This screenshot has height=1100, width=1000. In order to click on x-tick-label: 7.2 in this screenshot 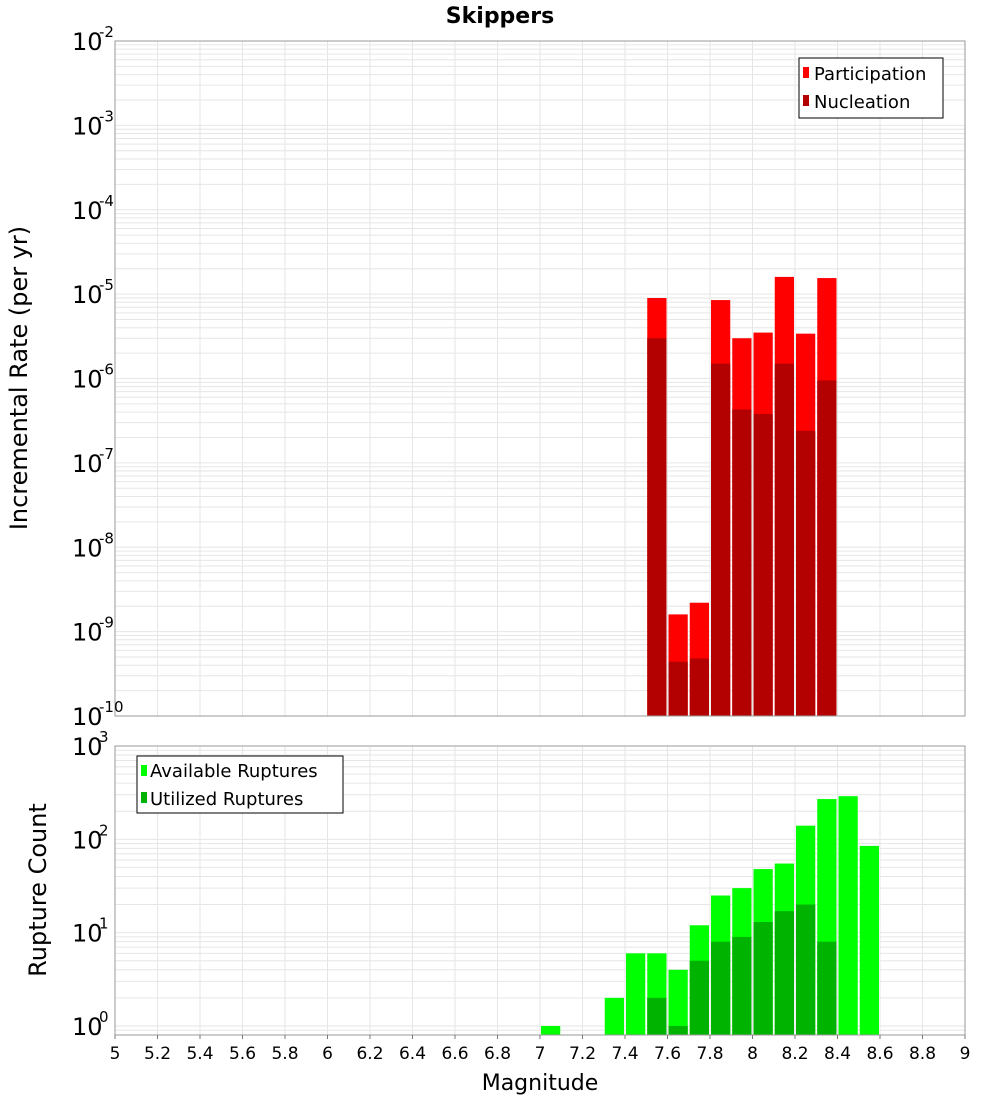, I will do `click(582, 1054)`.